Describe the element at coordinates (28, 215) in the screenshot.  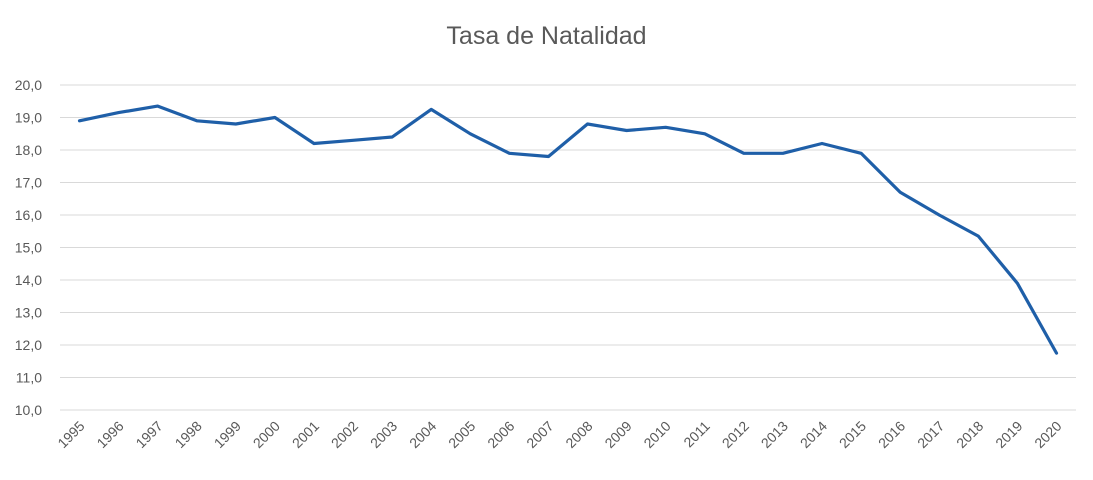
I see `y-tick-label: 16,0` at that location.